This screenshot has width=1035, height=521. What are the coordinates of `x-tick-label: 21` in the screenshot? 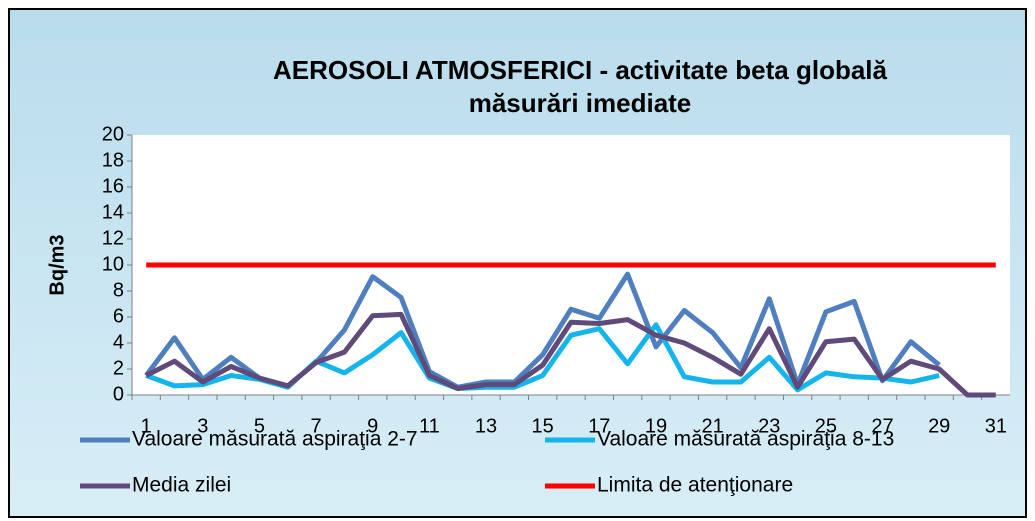 It's located at (712, 426).